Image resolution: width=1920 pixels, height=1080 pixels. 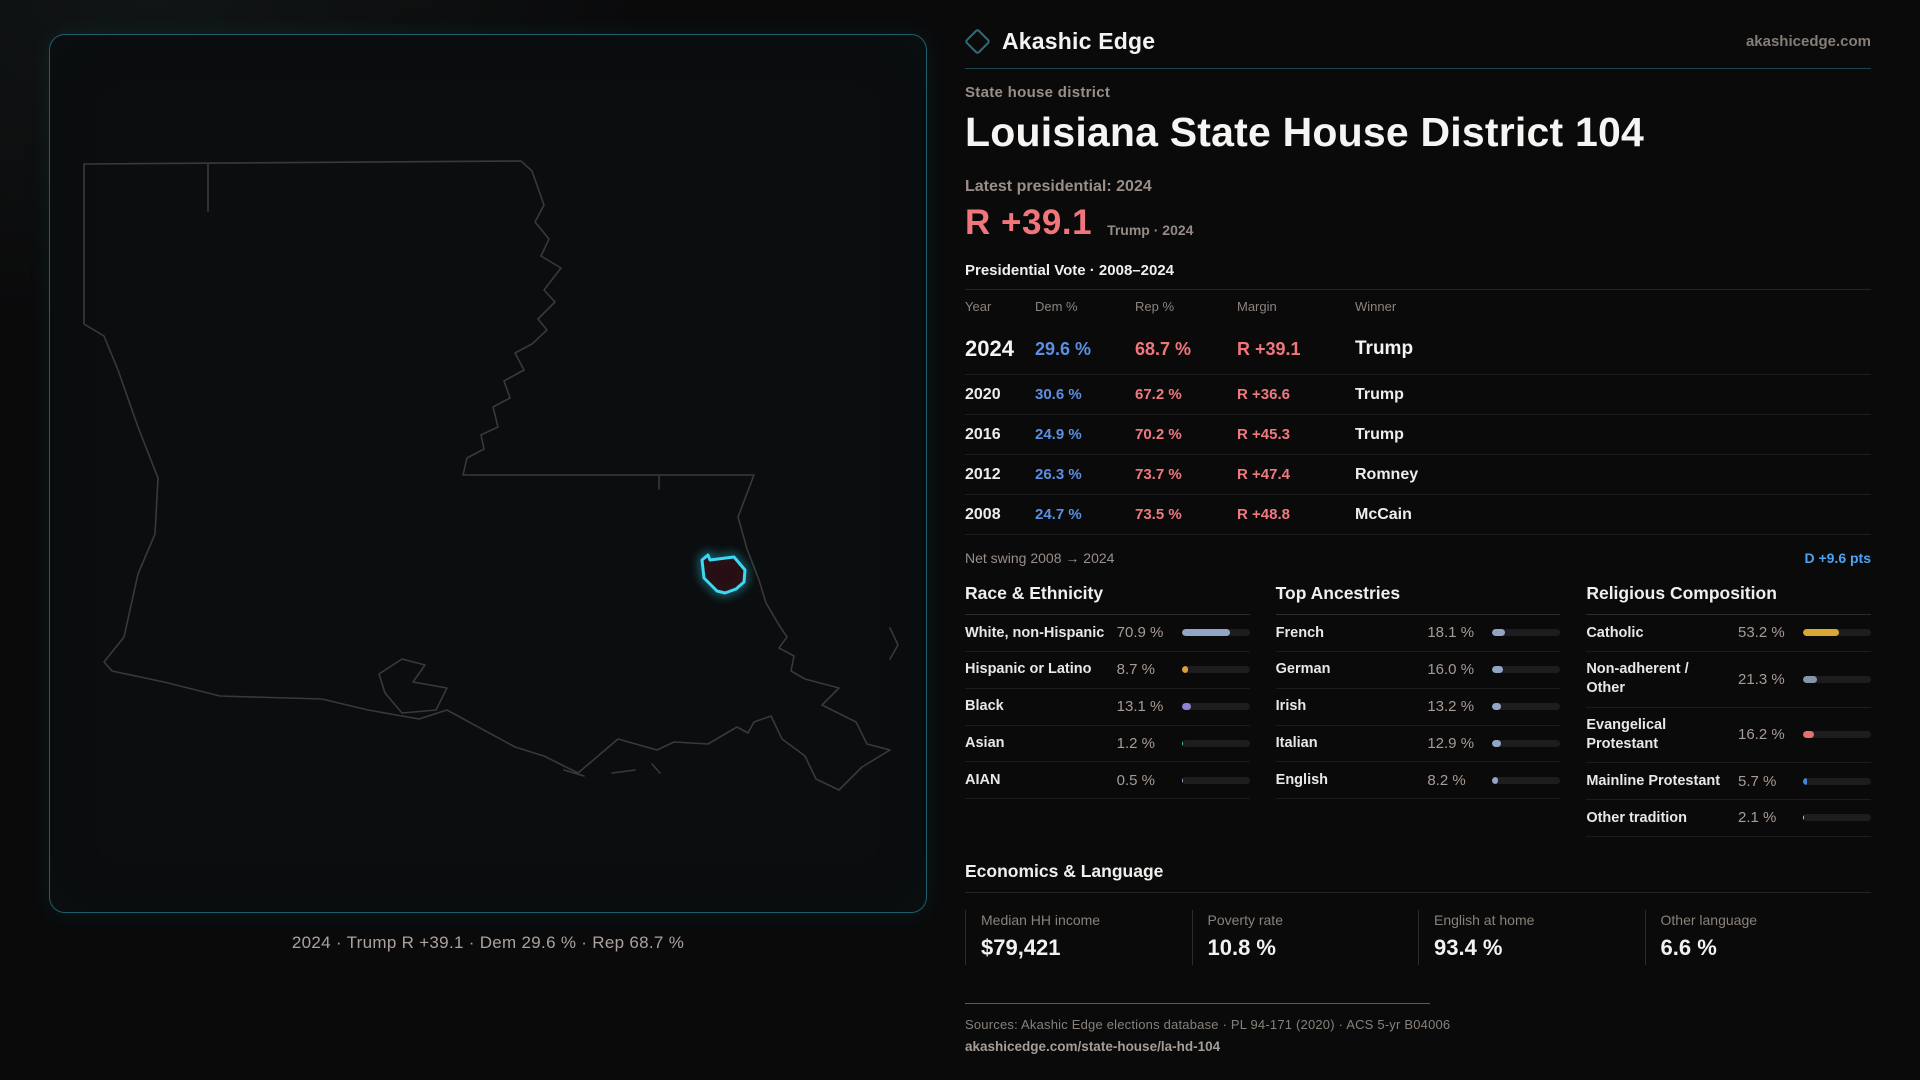 I want to click on demographic-row: French 18.1 %, so click(x=1418, y=633).